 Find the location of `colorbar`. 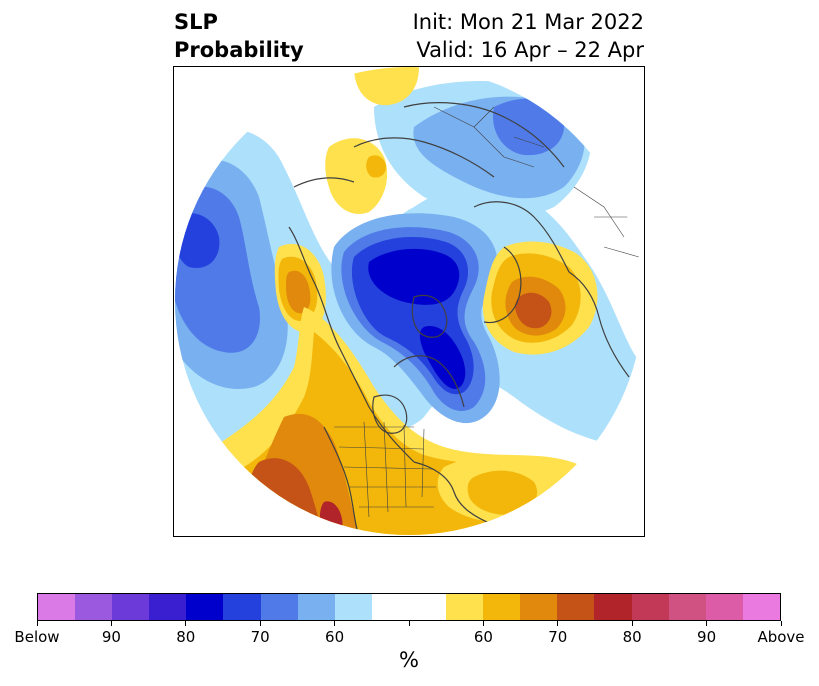

colorbar is located at coordinates (409, 607).